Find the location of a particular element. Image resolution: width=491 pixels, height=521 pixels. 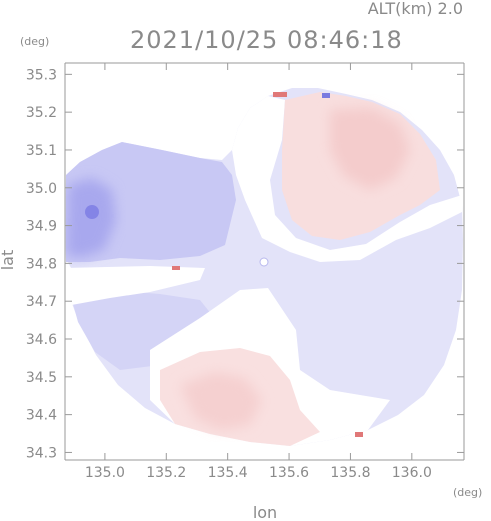

strong-approach-spot is located at coordinates (92, 212).